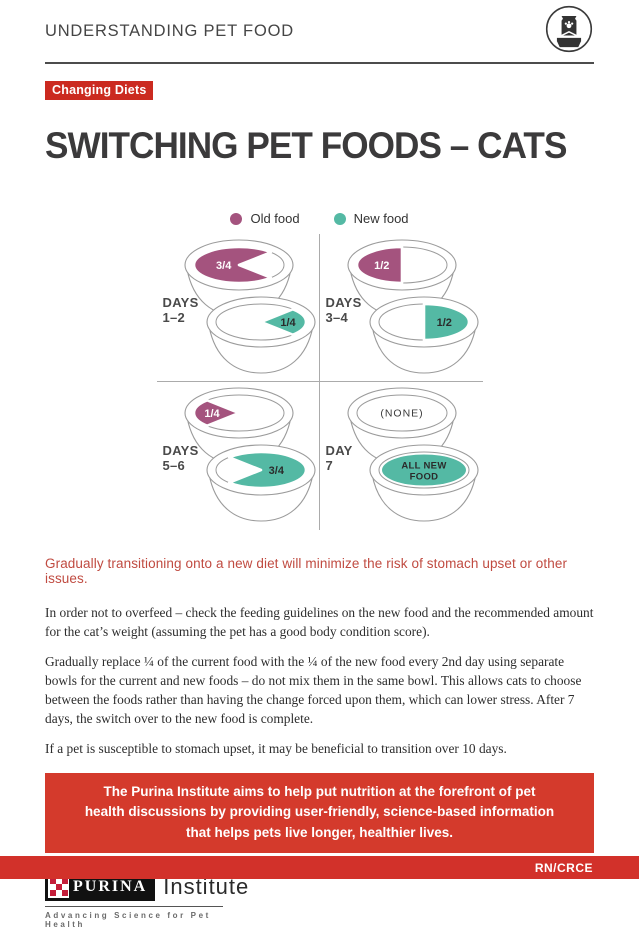  I want to click on header-title: UNDERSTANDING PET FOOD, so click(169, 31).